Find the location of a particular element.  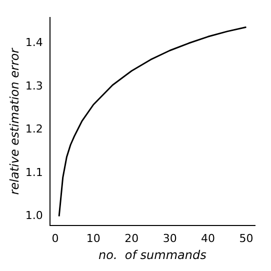

x-axis-title: no. of summands is located at coordinates (152, 255).